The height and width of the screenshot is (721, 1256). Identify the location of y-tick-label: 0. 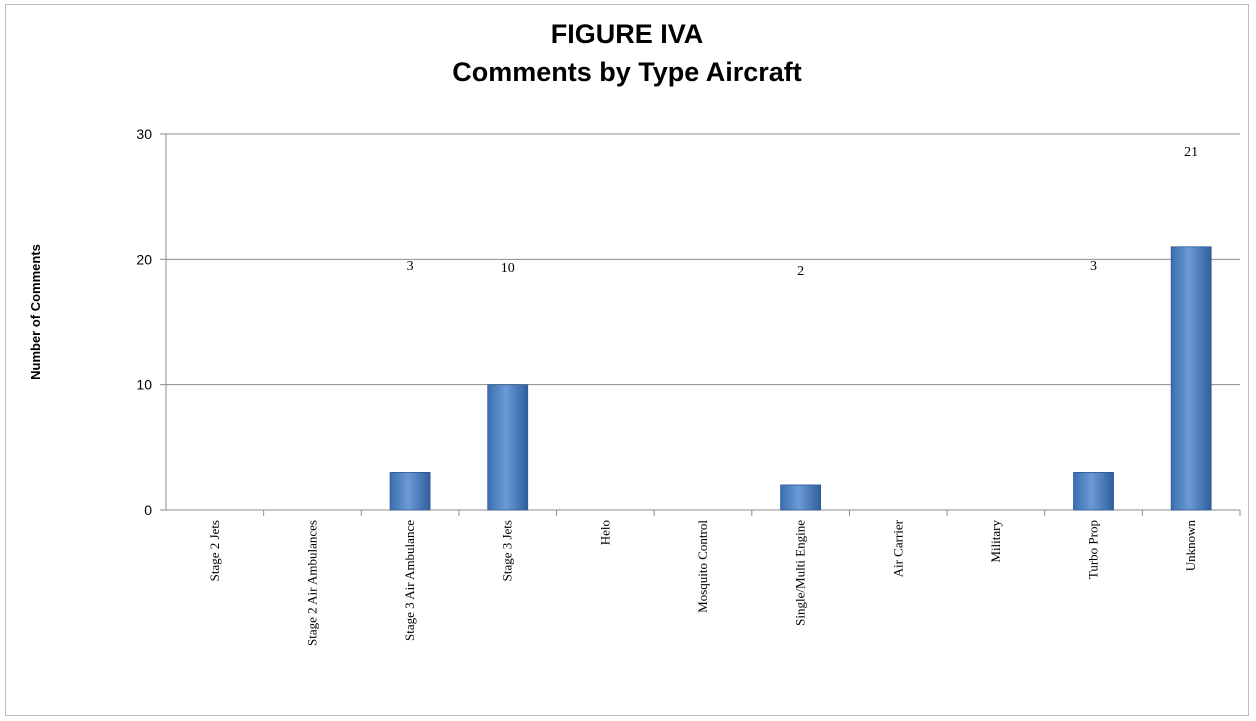
(148, 510).